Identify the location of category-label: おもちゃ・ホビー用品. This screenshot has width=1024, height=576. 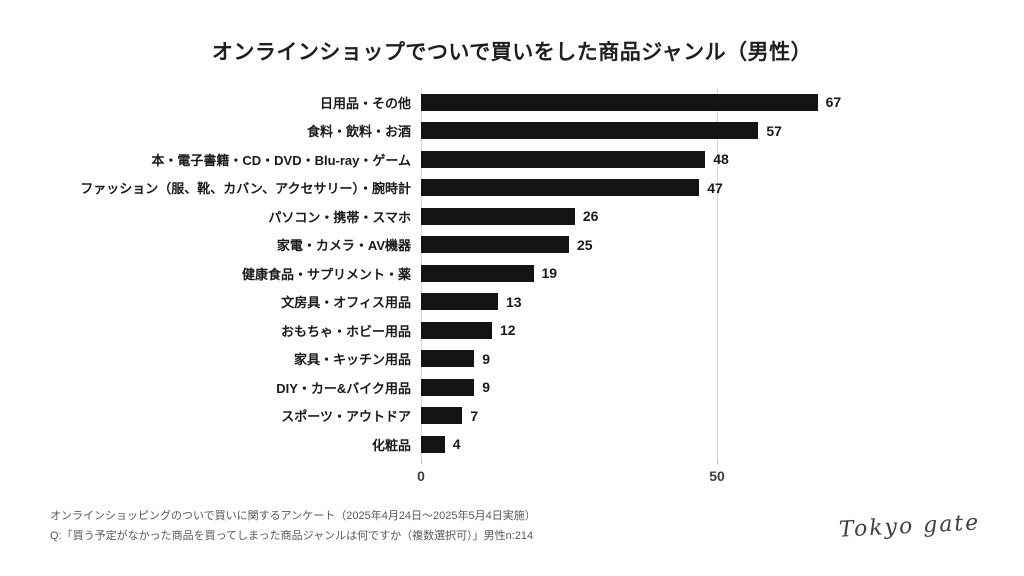
(345, 331).